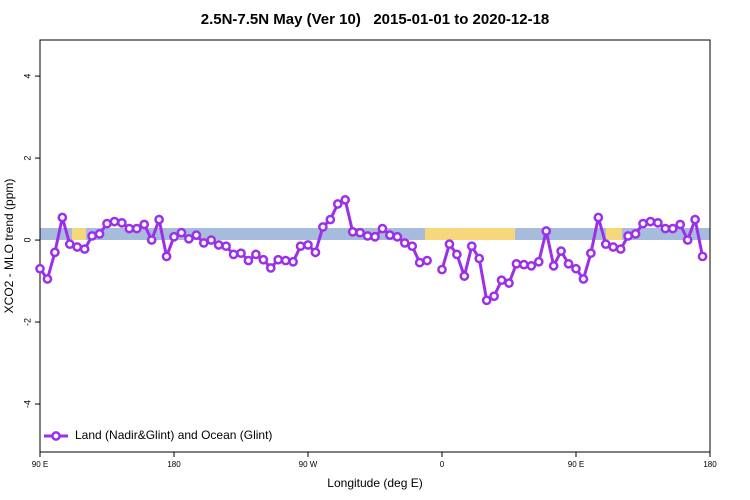  I want to click on y-axis-label: XCO2 - MLO trend (ppm), so click(9, 246).